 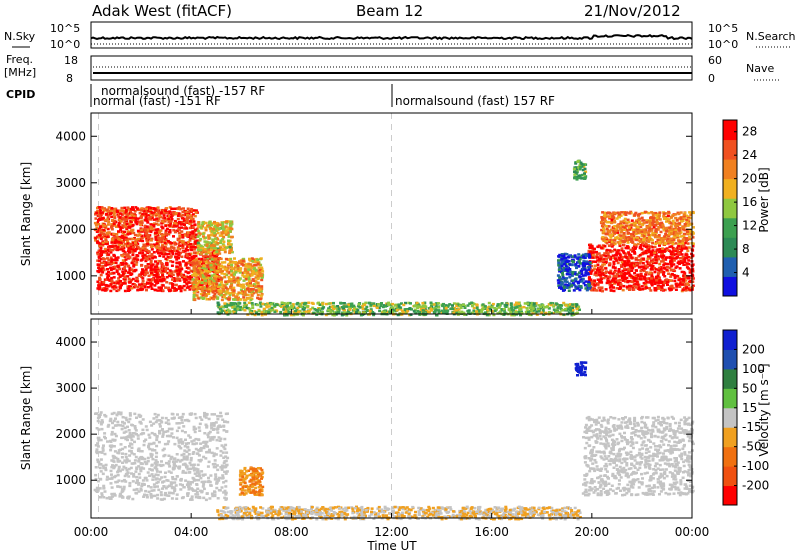 I want to click on station-title: Adak West (fitACF), so click(x=162, y=11).